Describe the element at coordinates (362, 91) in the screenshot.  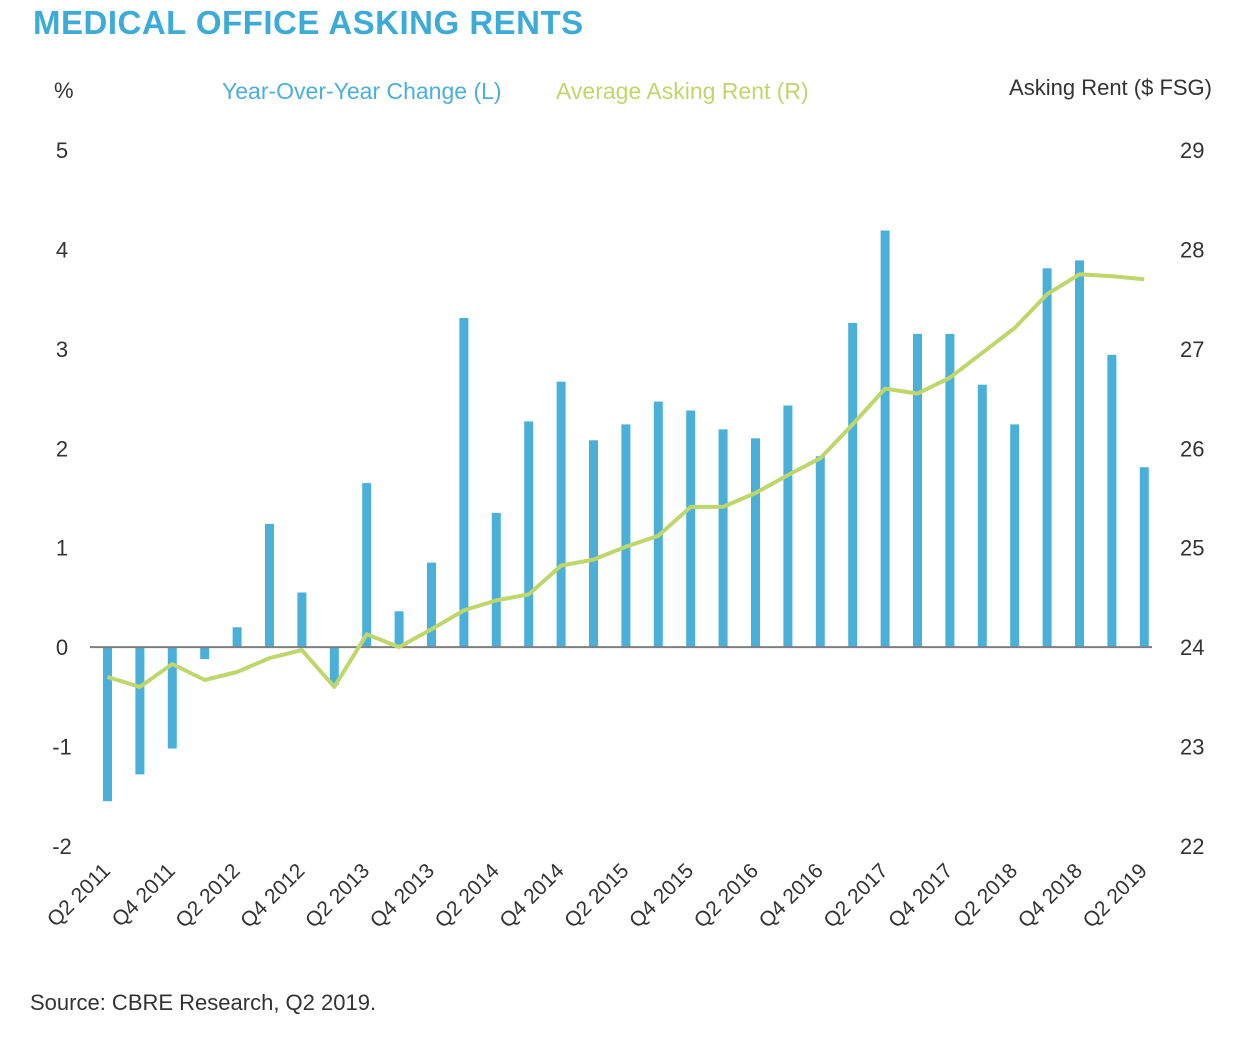
I see `legend-yoy-change: Year-Over-Year Change (L)` at that location.